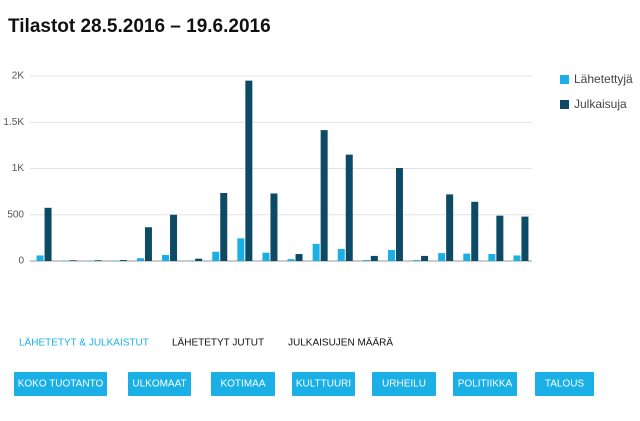 This screenshot has height=421, width=640. I want to click on filter-button-label: KOKO TUOTANTO, so click(61, 384).